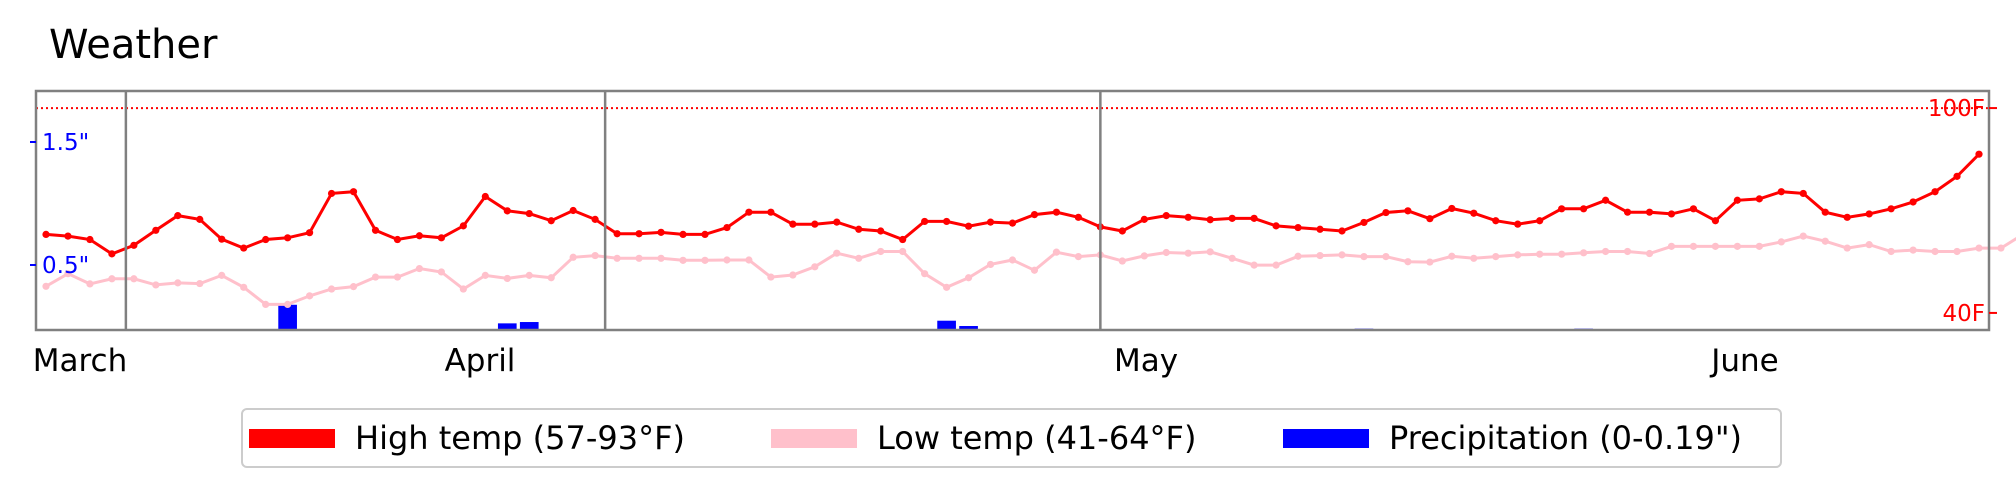 Image resolution: width=2016 pixels, height=499 pixels. I want to click on precipitation-bars, so click(935, 317).